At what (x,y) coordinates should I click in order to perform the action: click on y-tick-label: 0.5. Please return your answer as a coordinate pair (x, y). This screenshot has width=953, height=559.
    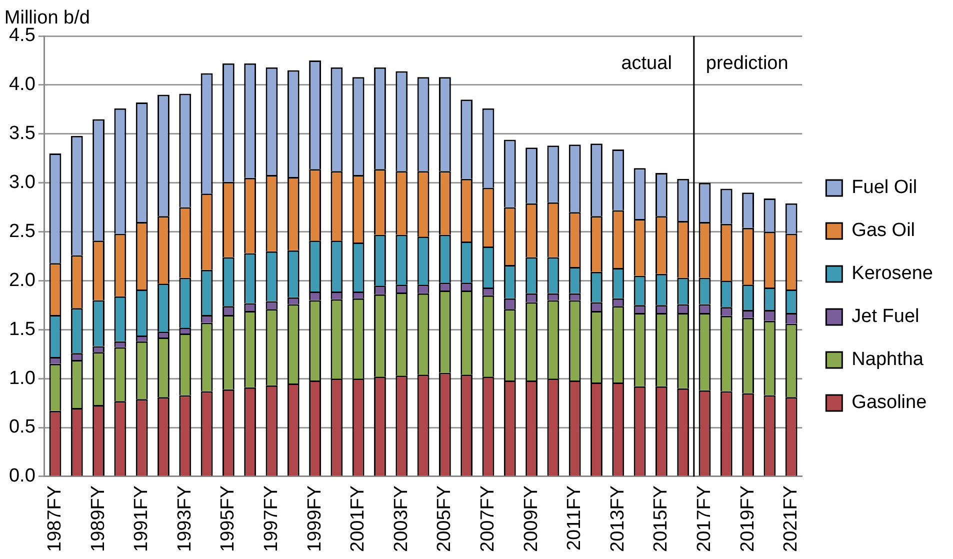
    Looking at the image, I should click on (22, 427).